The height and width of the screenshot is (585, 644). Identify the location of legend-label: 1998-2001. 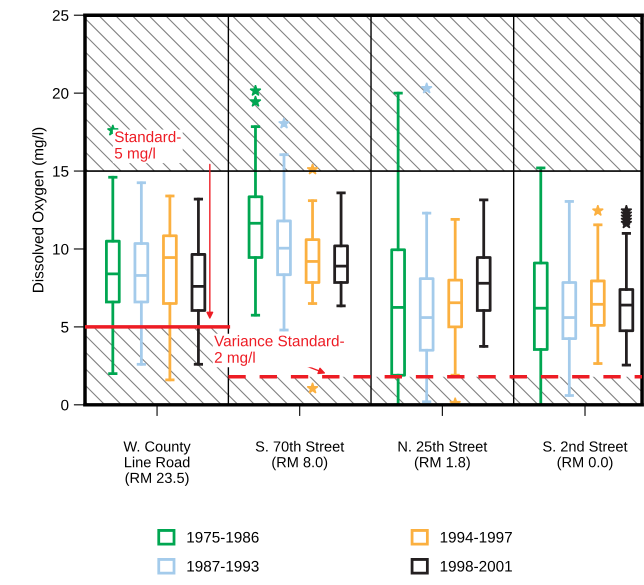
(476, 566).